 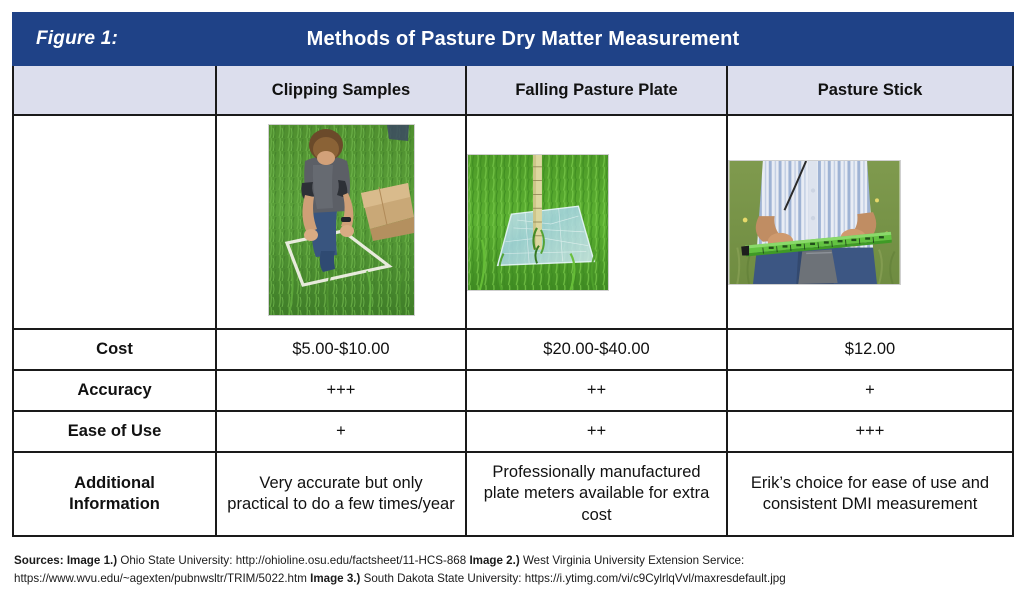 I want to click on table-row: Ease of Use + ++ +++, so click(x=513, y=431).